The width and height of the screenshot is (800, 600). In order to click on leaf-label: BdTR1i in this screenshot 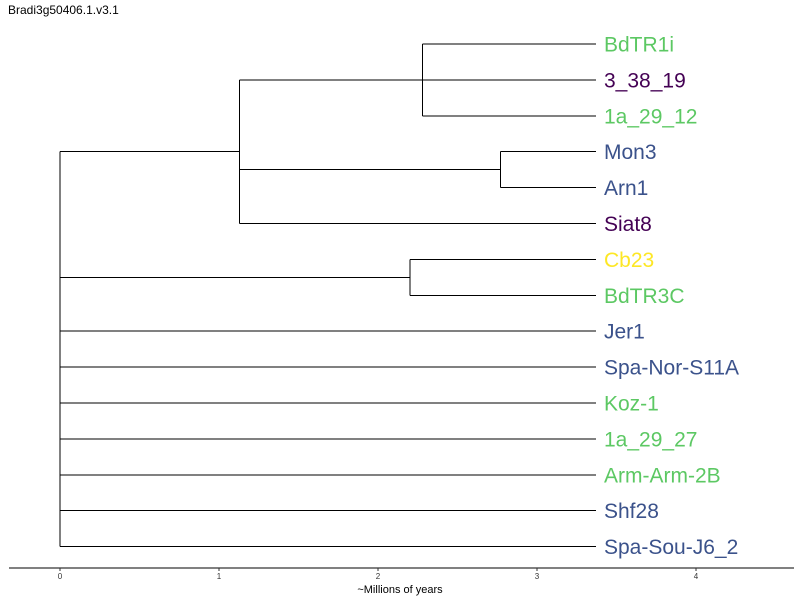, I will do `click(639, 45)`.